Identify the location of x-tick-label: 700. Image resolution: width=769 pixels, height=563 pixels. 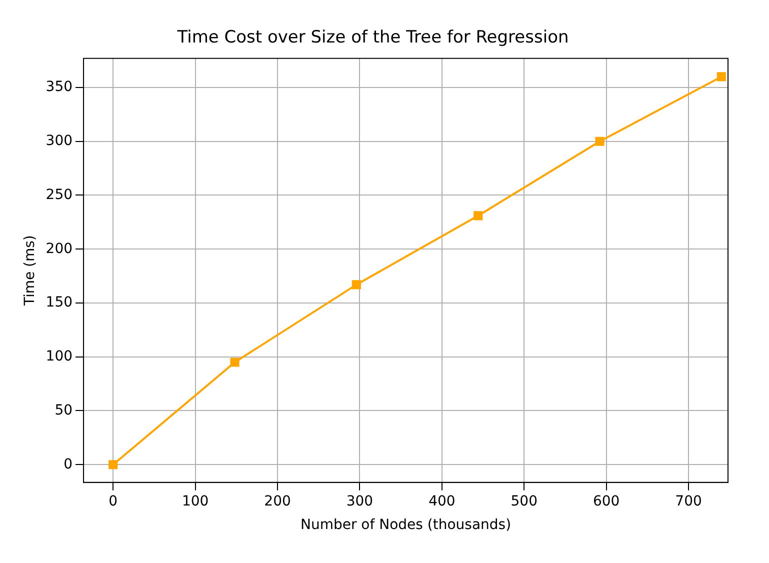
(688, 501).